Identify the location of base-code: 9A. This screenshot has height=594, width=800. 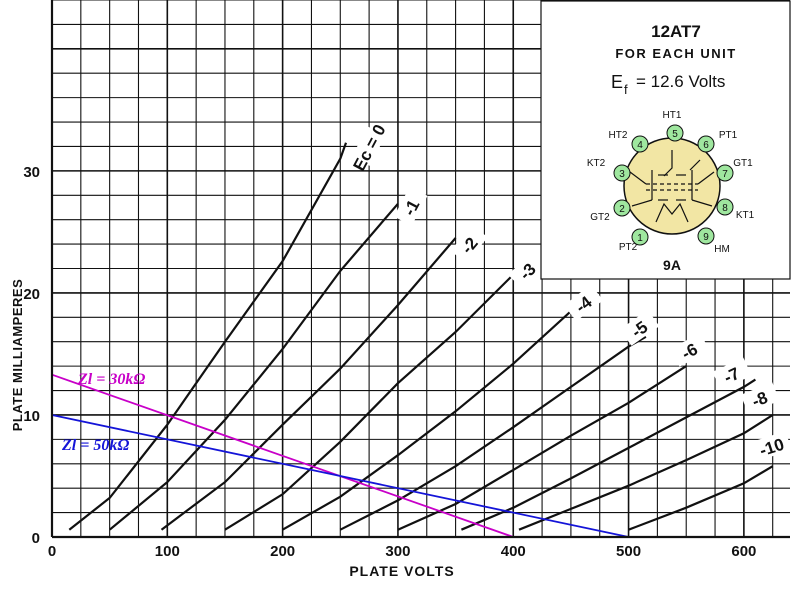
(672, 265).